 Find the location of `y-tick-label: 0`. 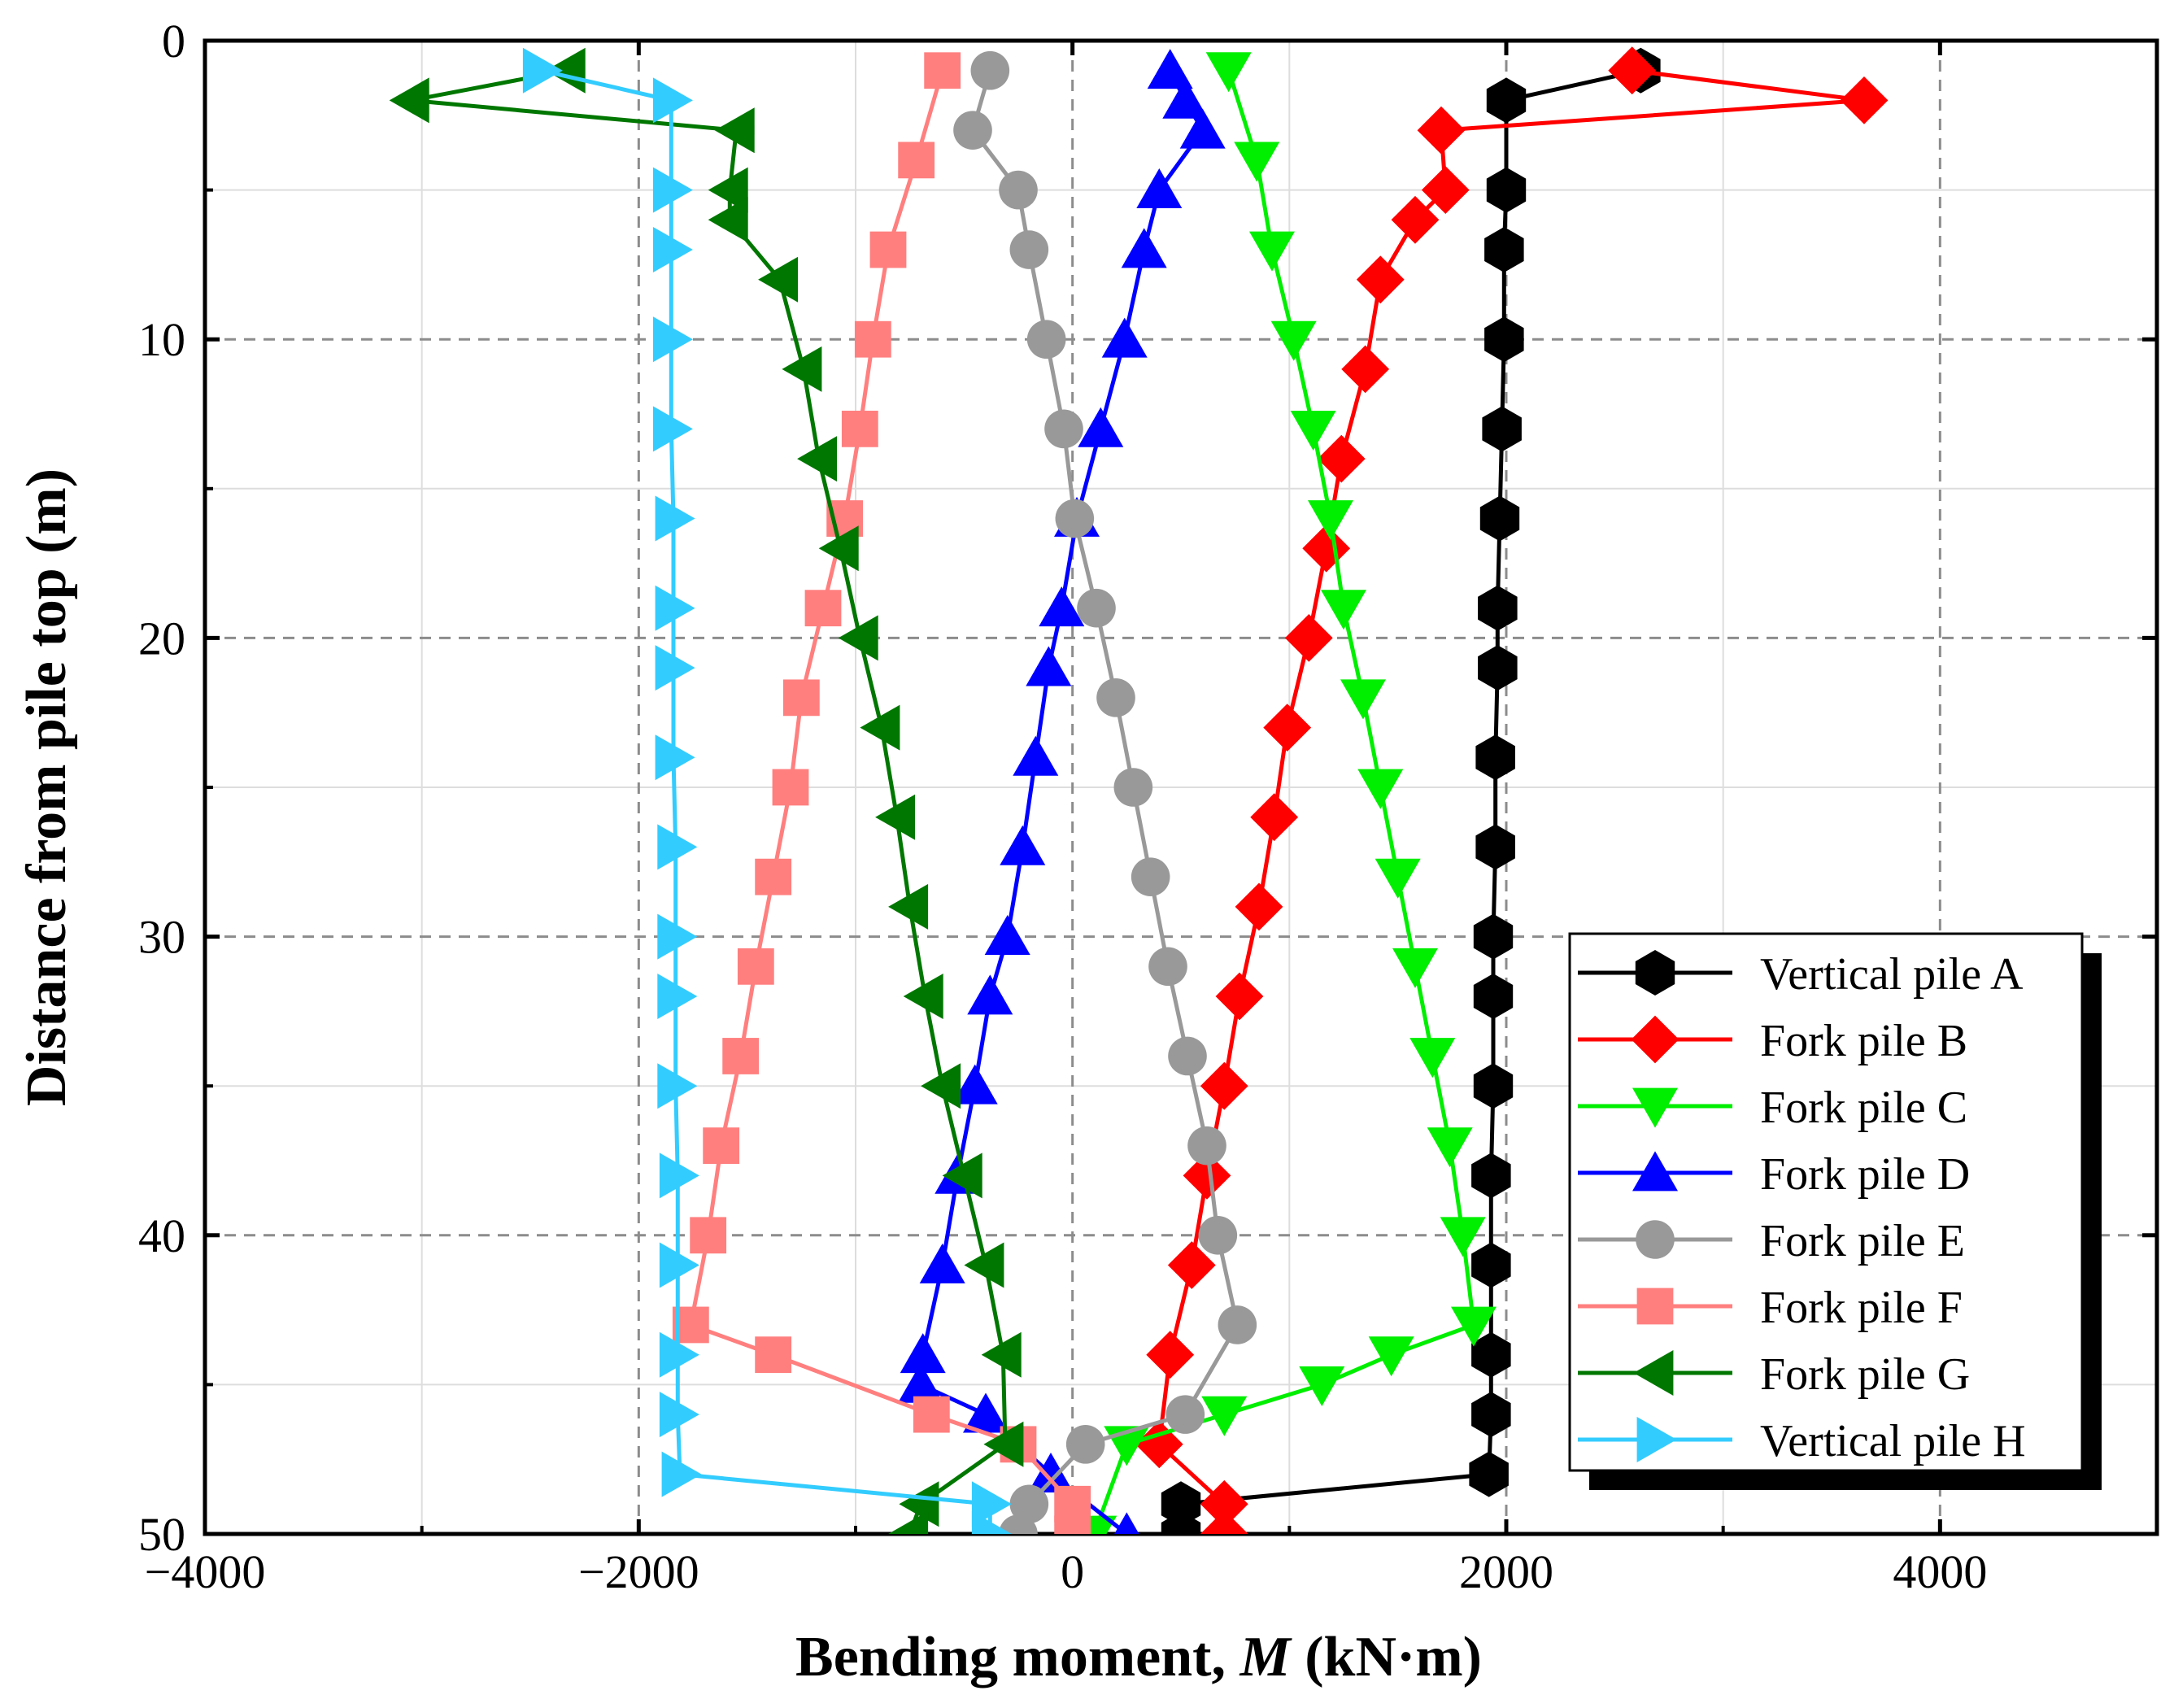

y-tick-label: 0 is located at coordinates (173, 41).